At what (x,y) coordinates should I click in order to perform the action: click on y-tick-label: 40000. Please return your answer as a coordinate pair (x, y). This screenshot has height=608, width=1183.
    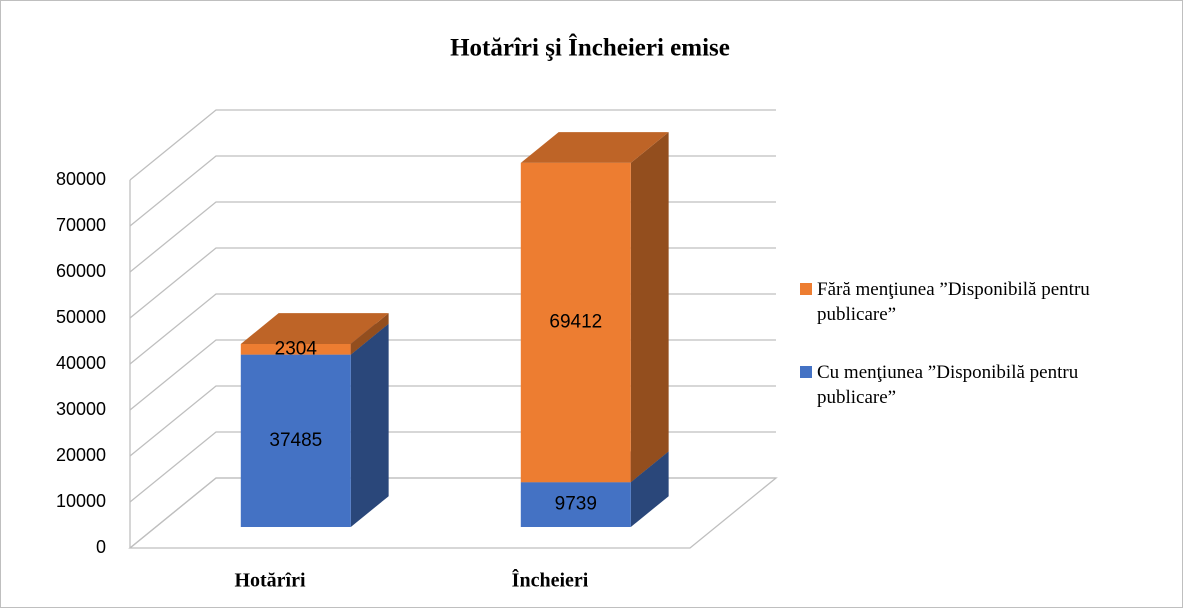
    Looking at the image, I should click on (81, 363).